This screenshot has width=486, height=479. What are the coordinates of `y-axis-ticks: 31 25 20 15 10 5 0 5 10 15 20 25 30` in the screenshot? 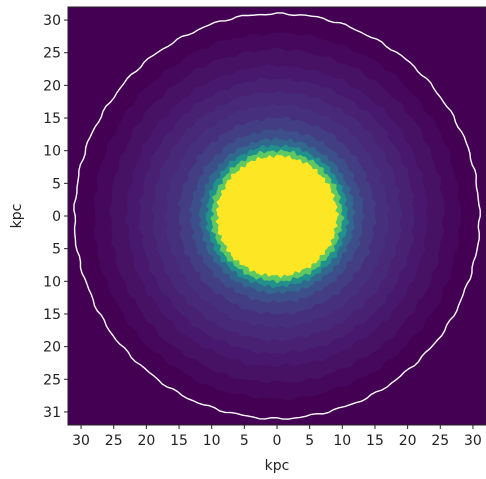 It's located at (55, 217).